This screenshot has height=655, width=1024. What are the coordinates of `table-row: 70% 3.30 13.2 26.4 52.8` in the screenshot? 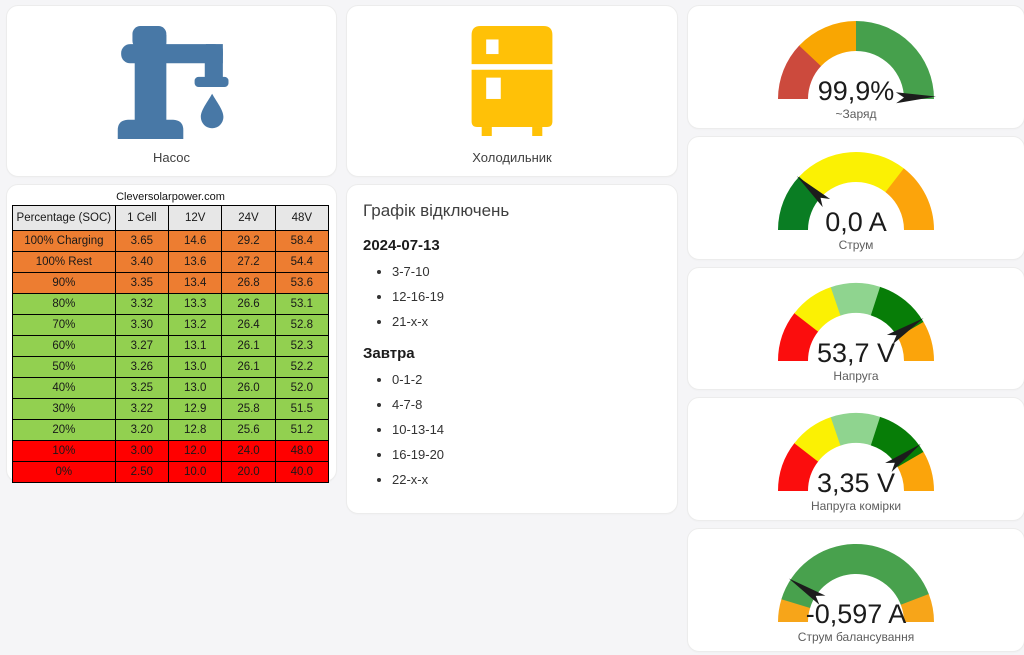 It's located at (171, 325).